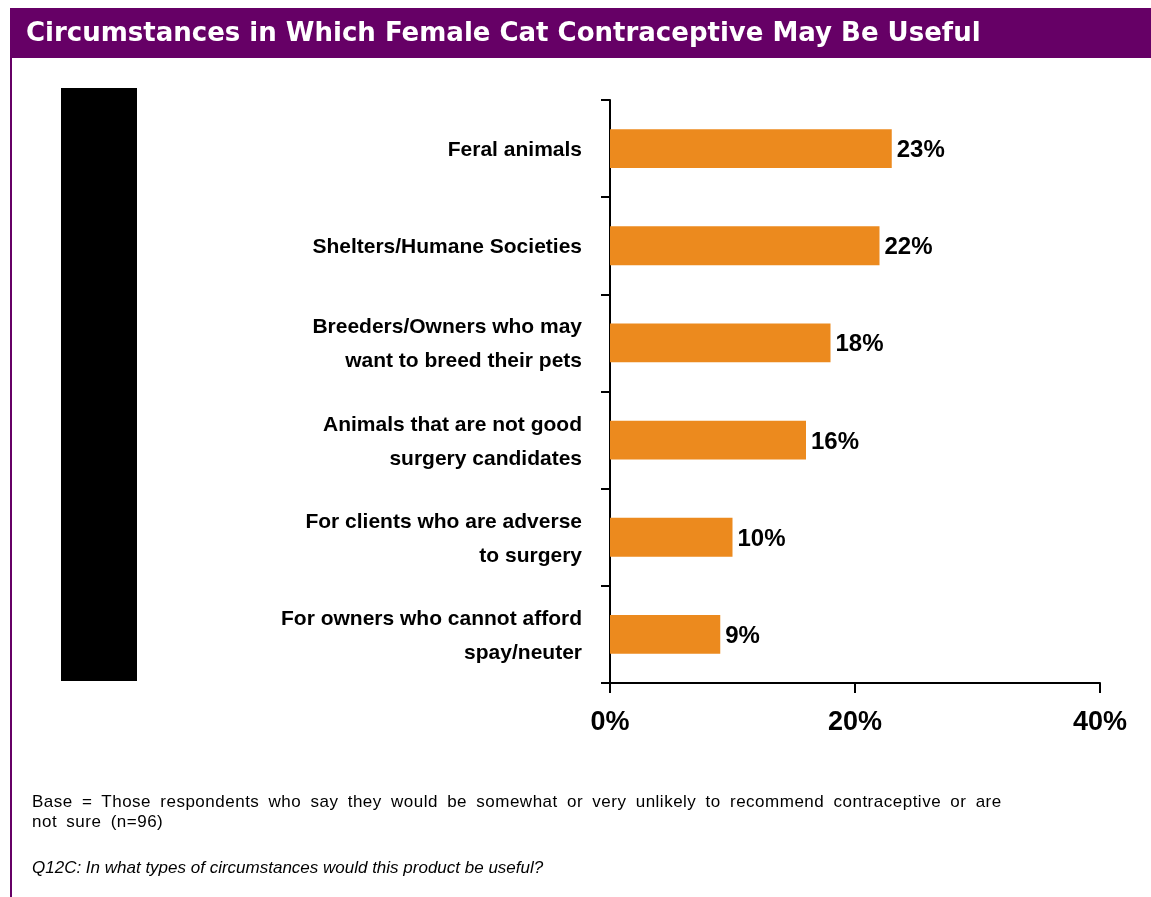 This screenshot has width=1151, height=897. I want to click on y-tick-label: Feral animals, so click(514, 149).